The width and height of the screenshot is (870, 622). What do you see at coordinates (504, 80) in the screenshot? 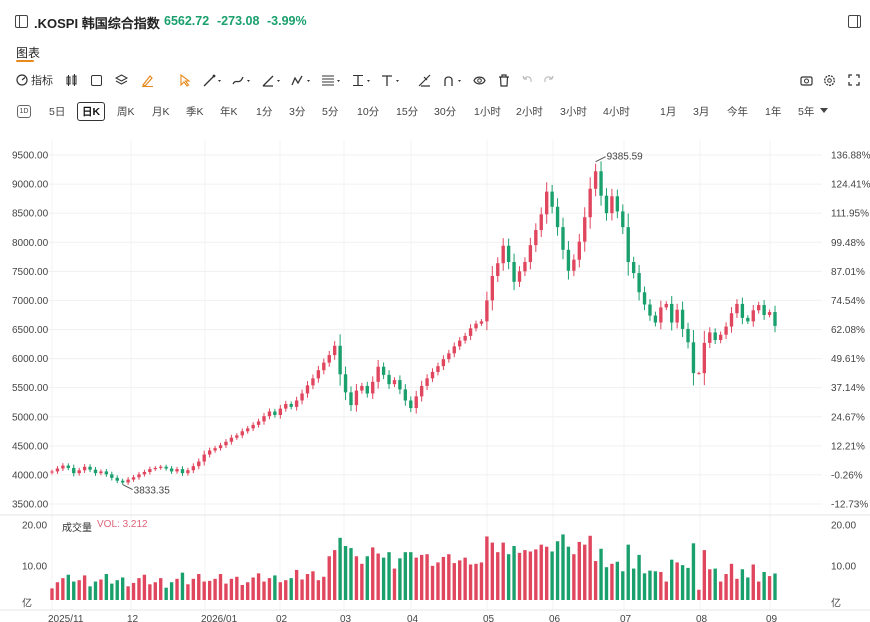
I see `trash-icon` at bounding box center [504, 80].